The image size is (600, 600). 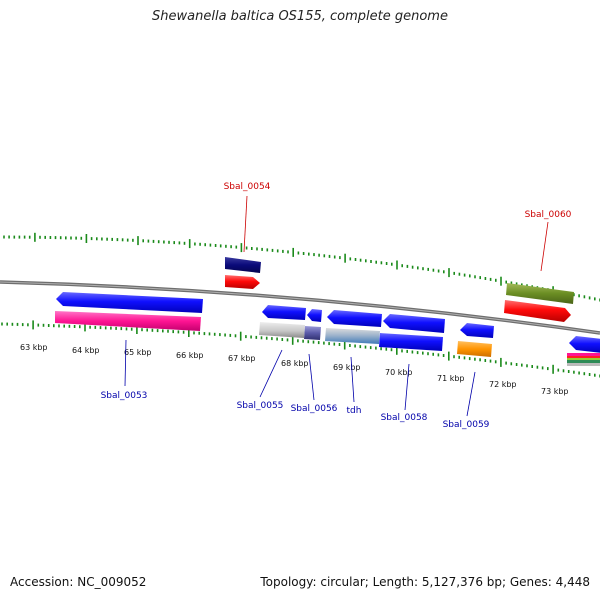 I want to click on reverse-tick-row, so click(x=300, y=349).